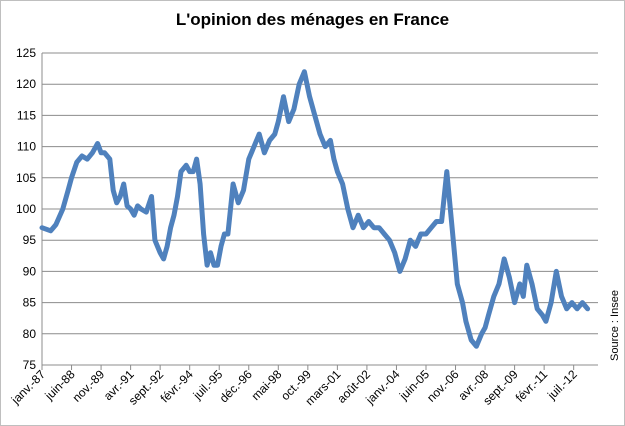 This screenshot has width=625, height=426. Describe the element at coordinates (562, 385) in the screenshot. I see `x-tick-label: juil.-12` at that location.